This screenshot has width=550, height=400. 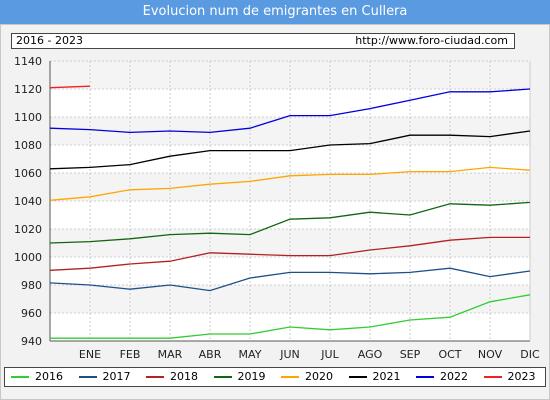 I want to click on x-tick-label: SEP, so click(x=410, y=354).